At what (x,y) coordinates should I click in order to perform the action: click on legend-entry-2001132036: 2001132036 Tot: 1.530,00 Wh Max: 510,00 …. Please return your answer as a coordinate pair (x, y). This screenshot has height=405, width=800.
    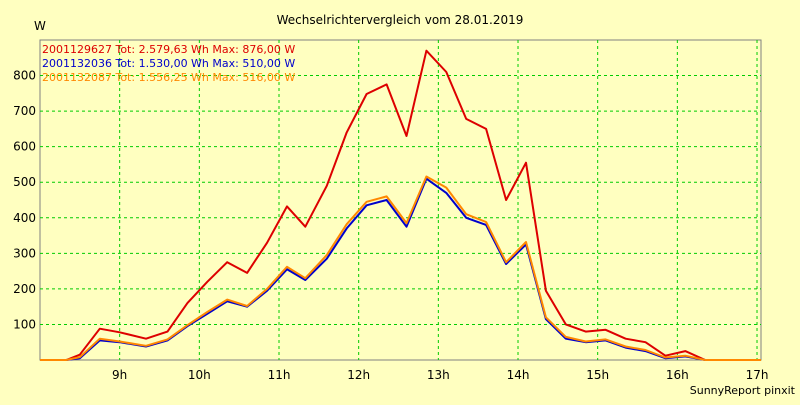
    Looking at the image, I should click on (168, 63).